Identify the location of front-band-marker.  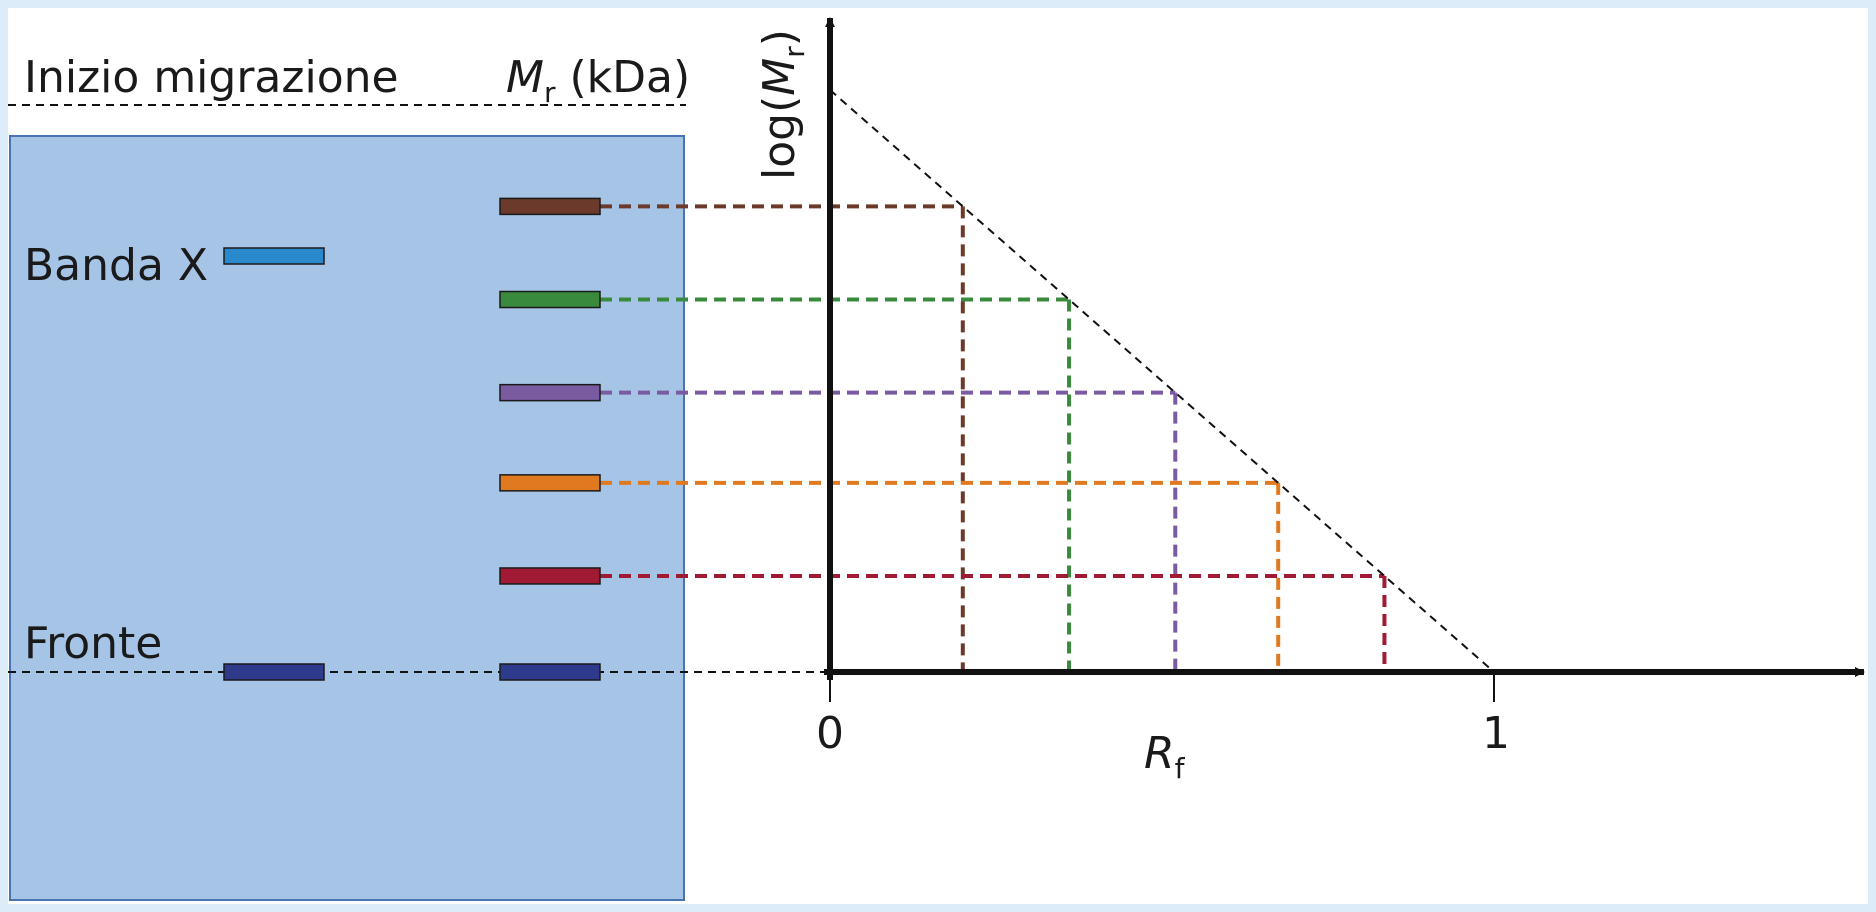
(550, 672).